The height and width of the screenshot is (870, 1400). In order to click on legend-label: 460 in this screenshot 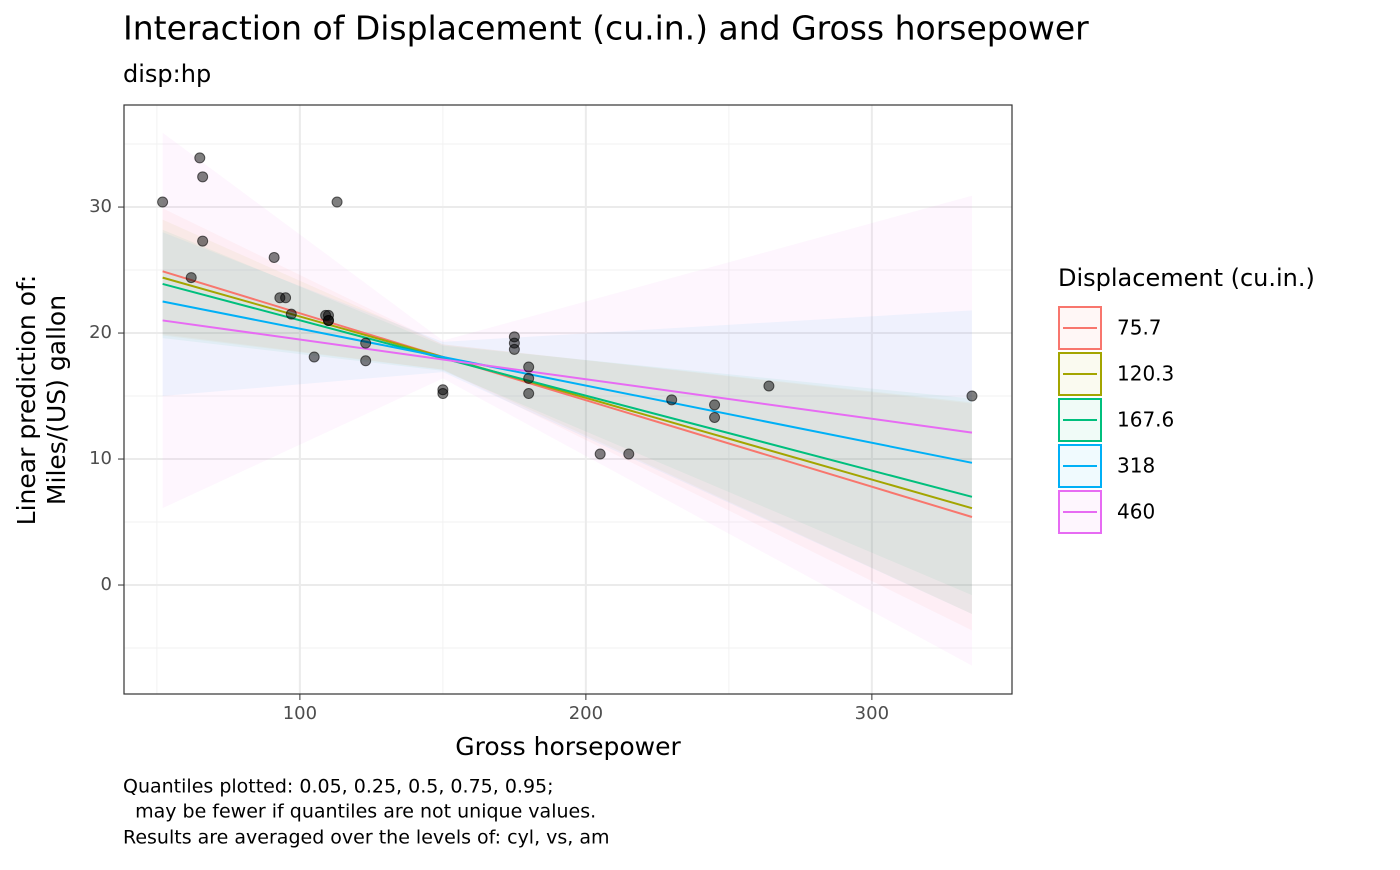, I will do `click(1136, 512)`.